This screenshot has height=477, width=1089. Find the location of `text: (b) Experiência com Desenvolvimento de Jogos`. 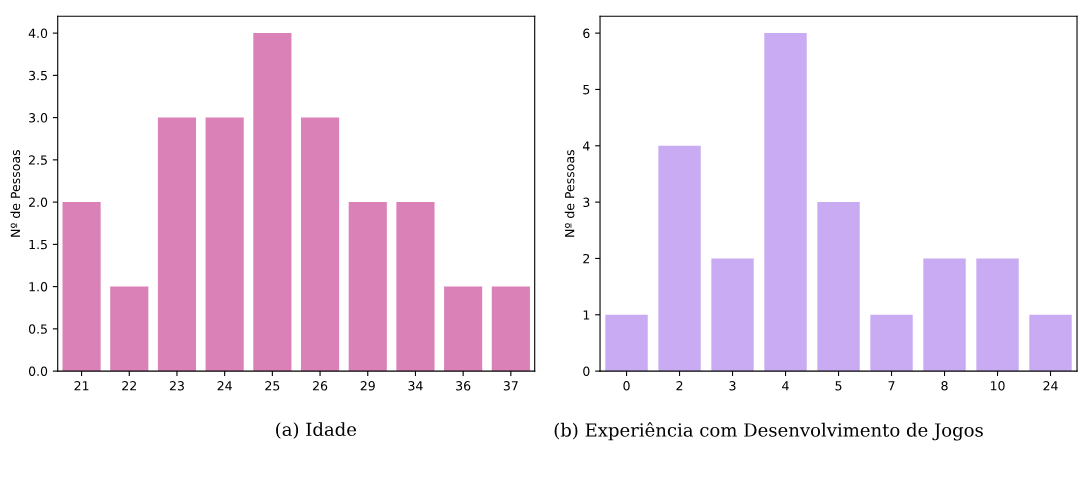

text: (b) Experiência com Desenvolvimento de Jogos is located at coordinates (768, 431).